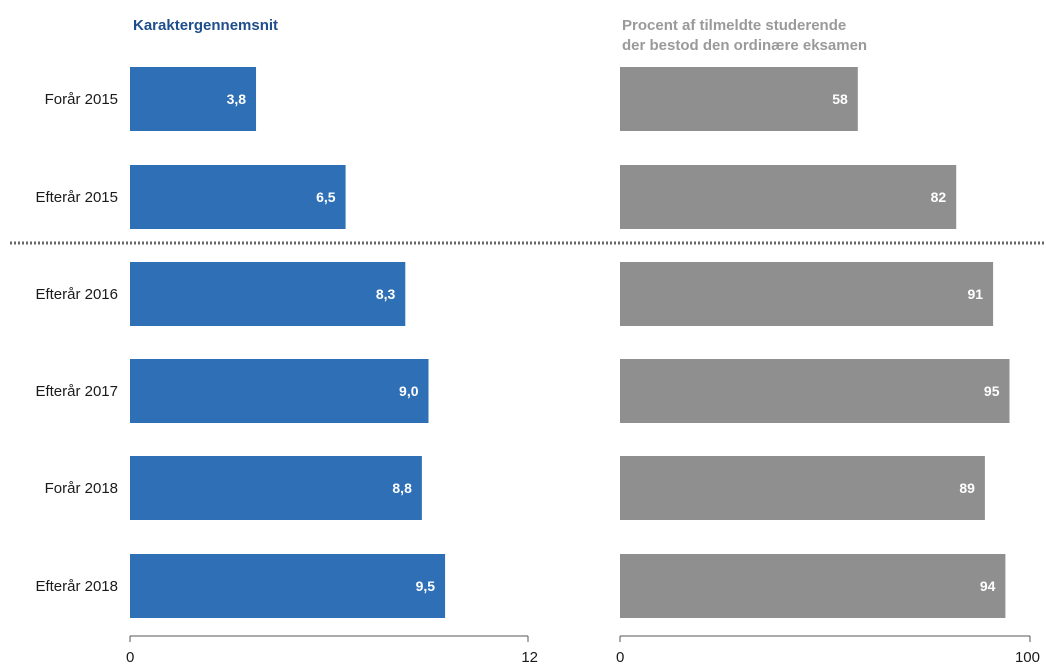 This screenshot has height=669, width=1046. I want to click on bar-value-label: 8,8, so click(402, 488).